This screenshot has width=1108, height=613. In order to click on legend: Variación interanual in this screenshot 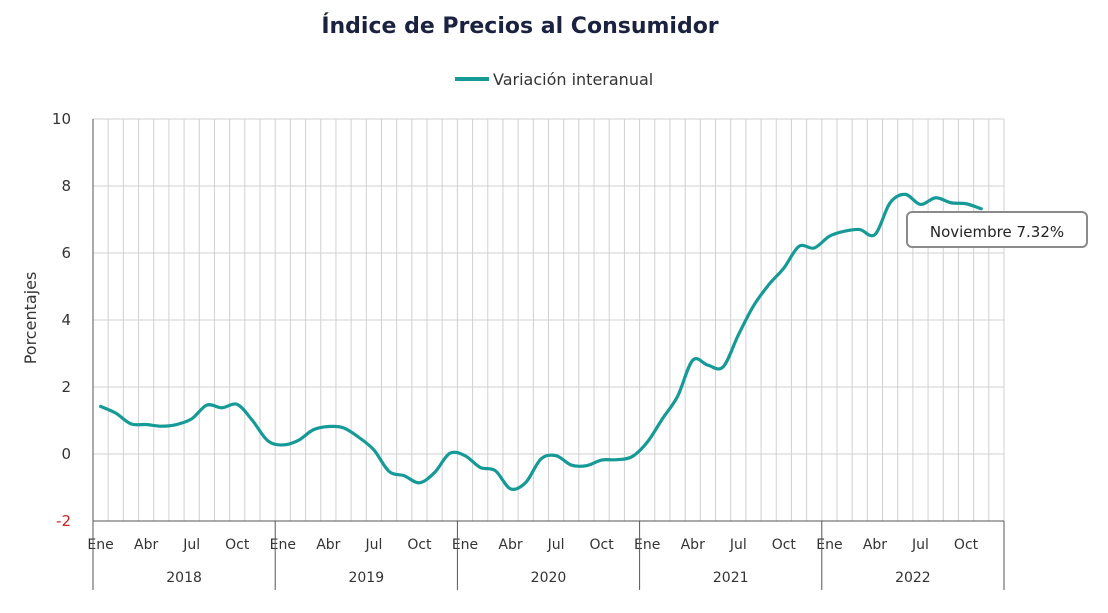, I will do `click(554, 79)`.